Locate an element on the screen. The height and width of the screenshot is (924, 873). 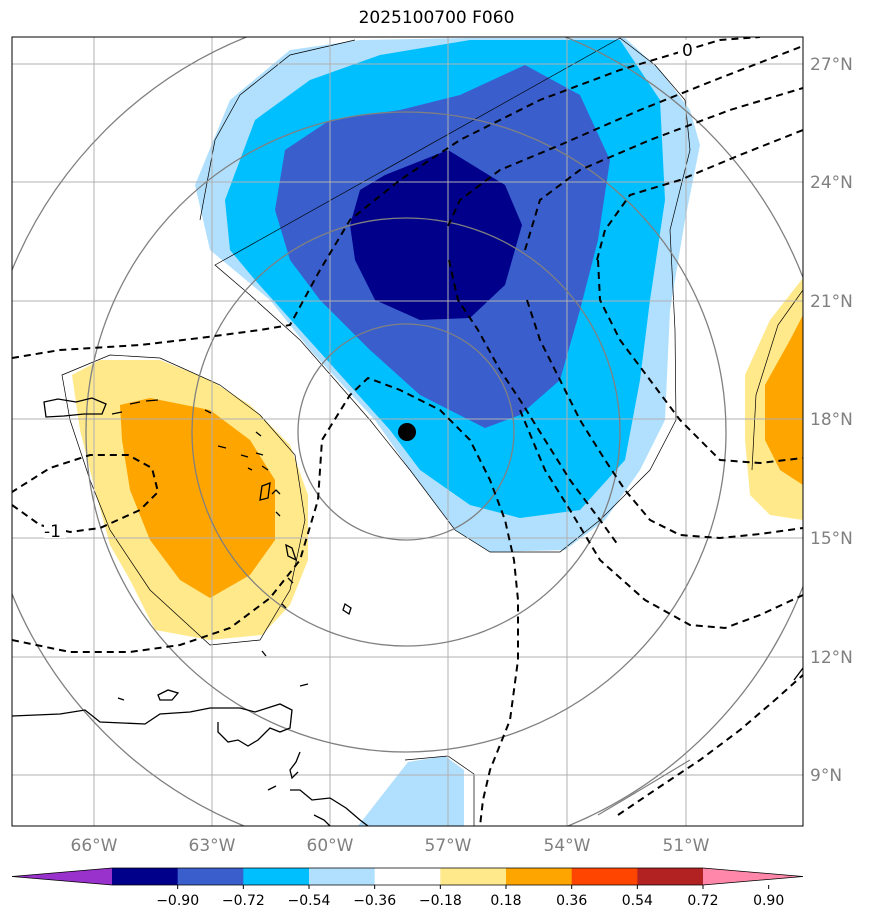
contour-label-zero: 0 is located at coordinates (687, 51).